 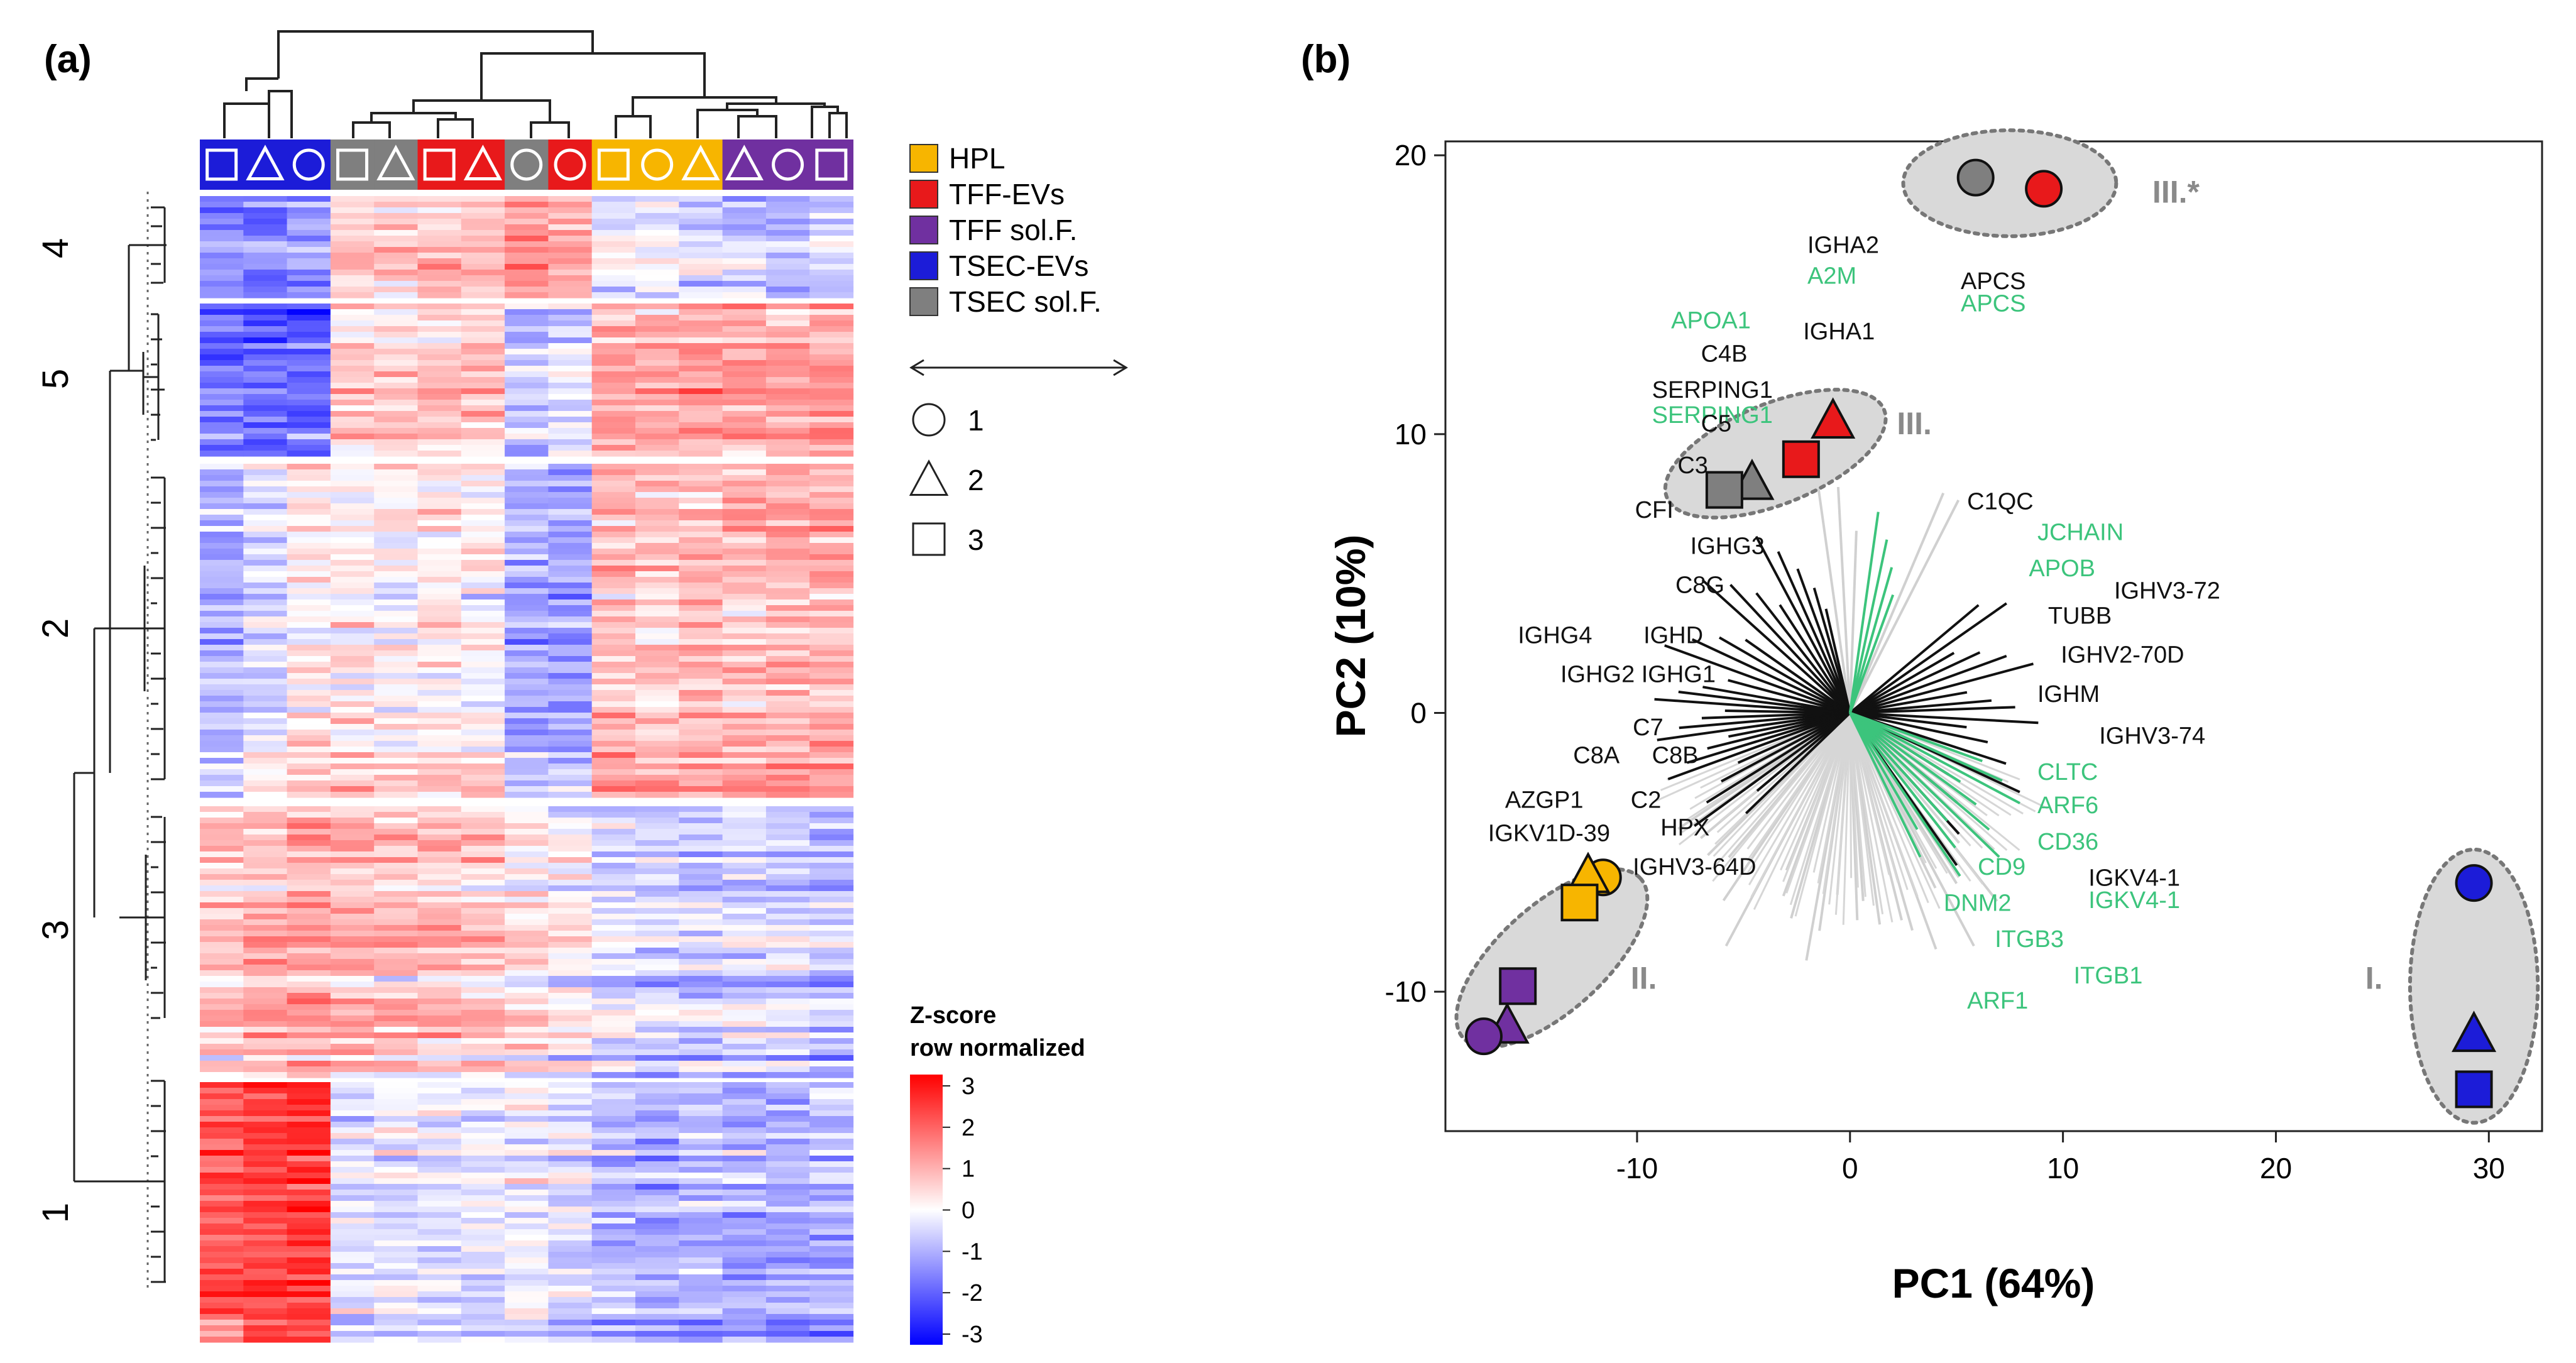 I want to click on loading-vector-grey, so click(x=1817, y=797).